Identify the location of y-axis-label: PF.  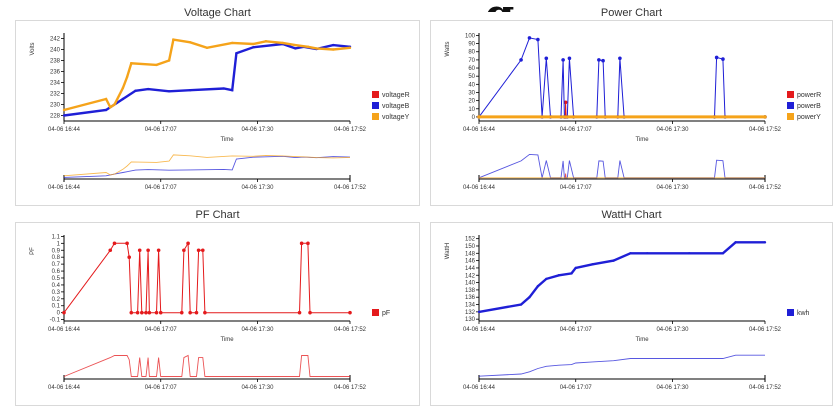
(33, 251).